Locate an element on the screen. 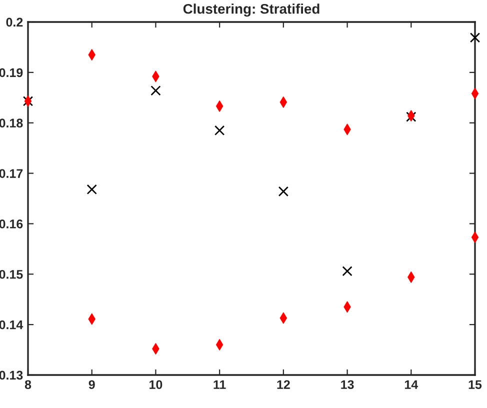 The width and height of the screenshot is (487, 408). x-tick-label: 11 is located at coordinates (220, 384).